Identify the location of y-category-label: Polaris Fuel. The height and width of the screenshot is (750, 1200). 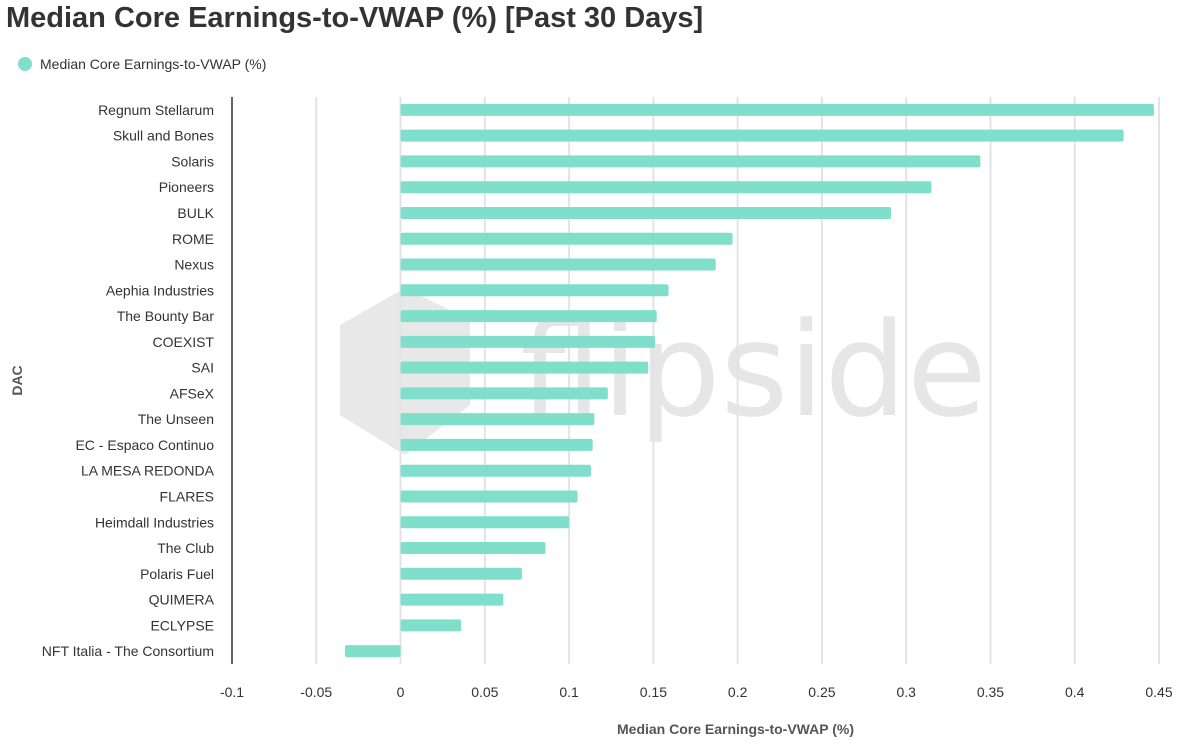
(177, 574).